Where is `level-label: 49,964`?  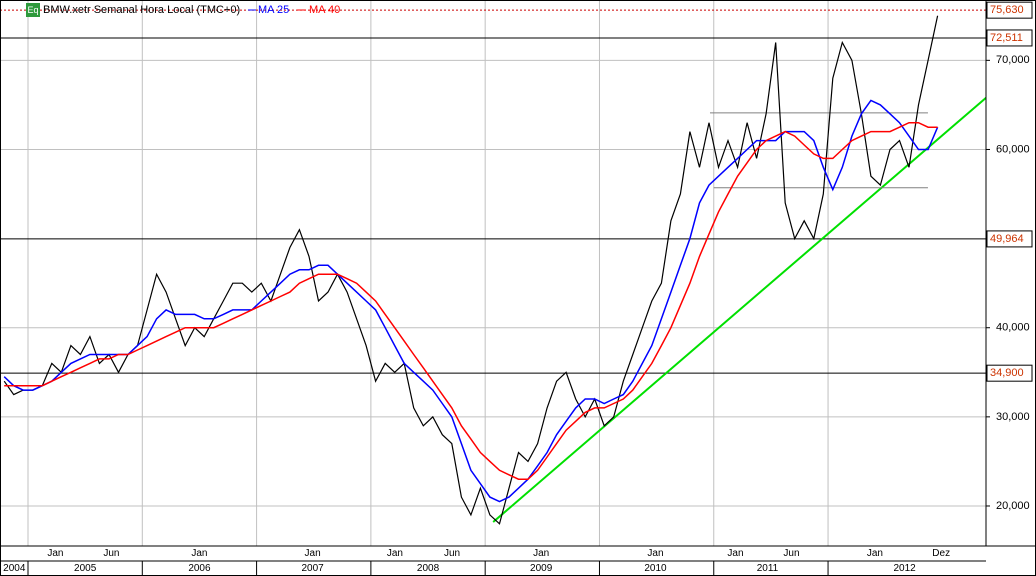 level-label: 49,964 is located at coordinates (1007, 239).